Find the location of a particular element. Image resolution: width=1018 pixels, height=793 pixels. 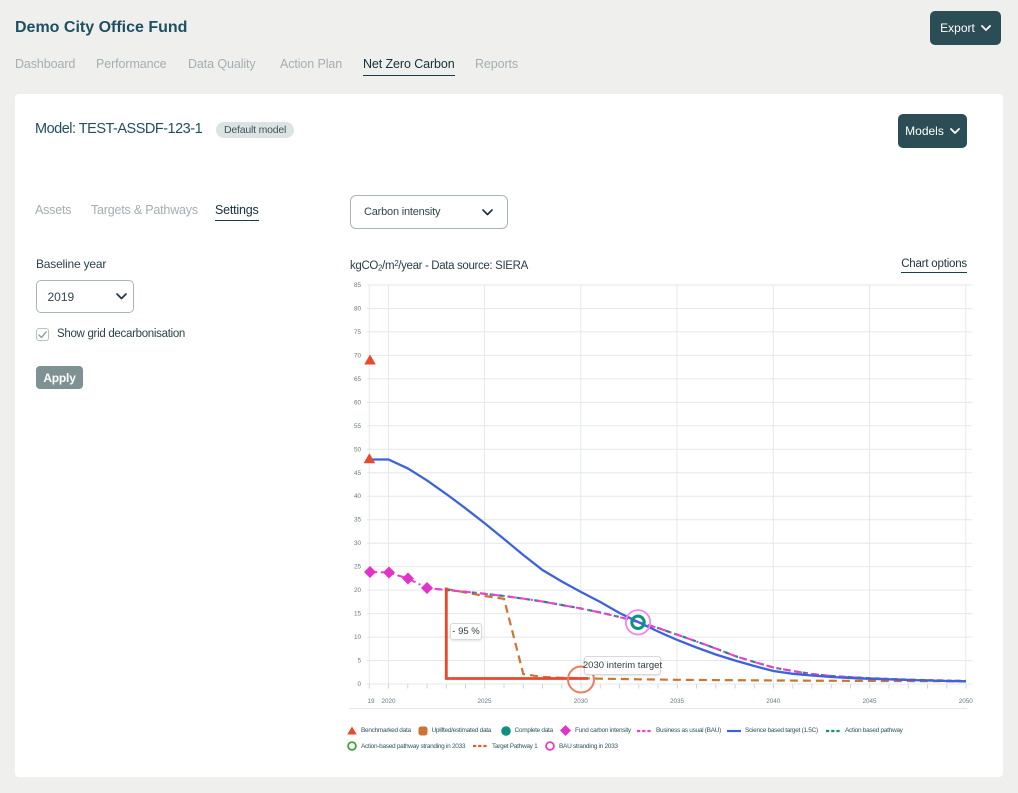

svg-text: 50 is located at coordinates (358, 449).